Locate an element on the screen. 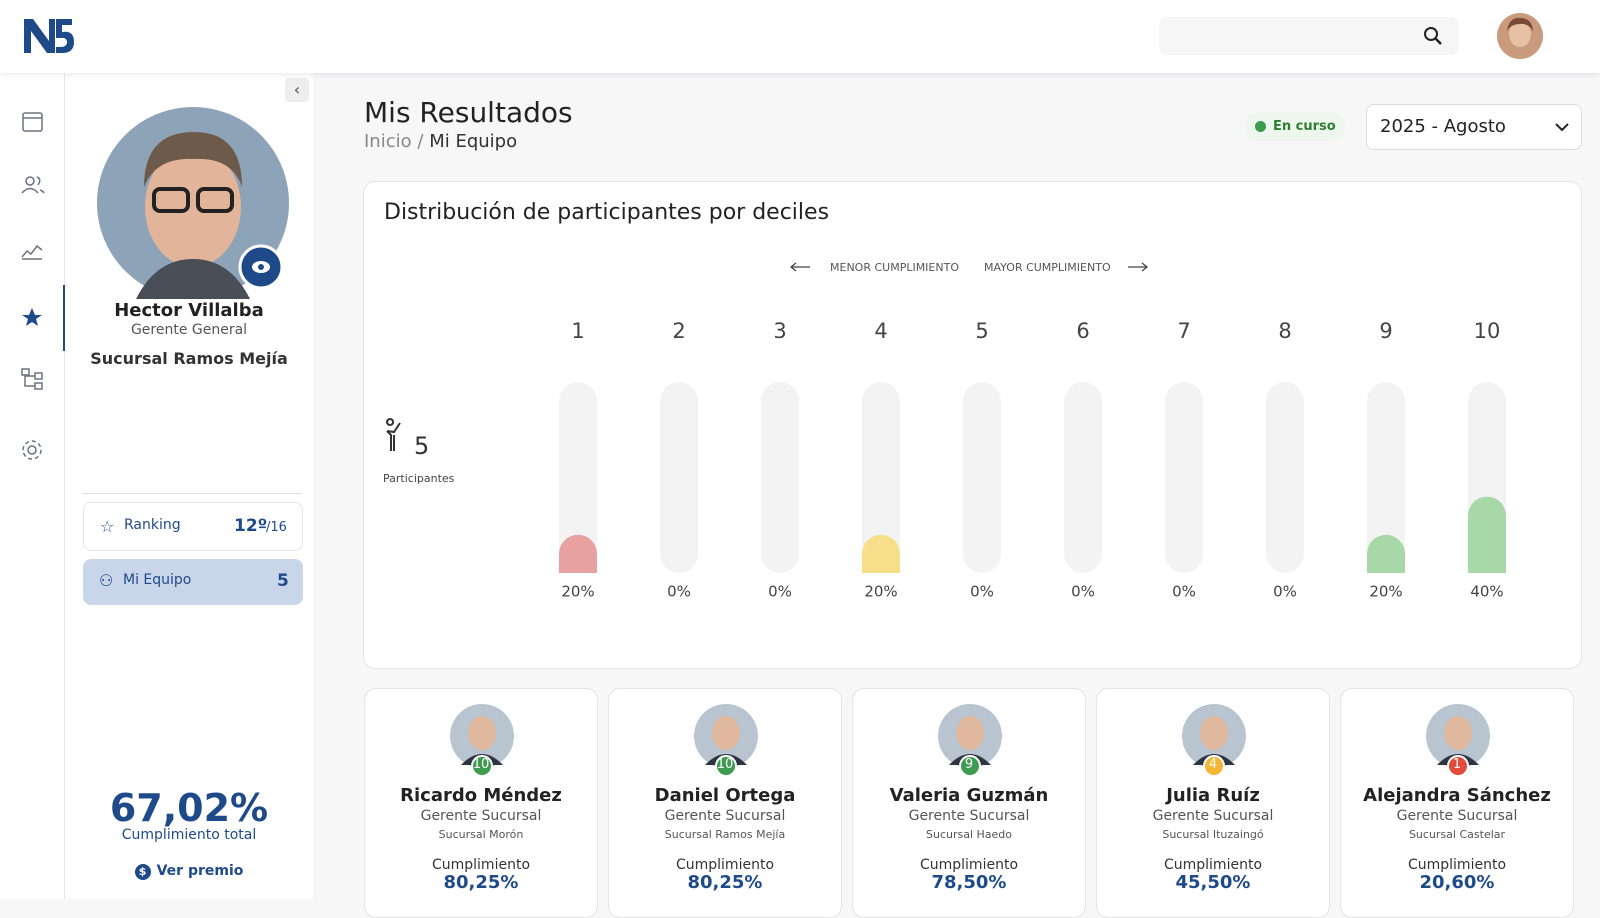 This screenshot has height=918, width=1600. calendar-icon is located at coordinates (32, 122).